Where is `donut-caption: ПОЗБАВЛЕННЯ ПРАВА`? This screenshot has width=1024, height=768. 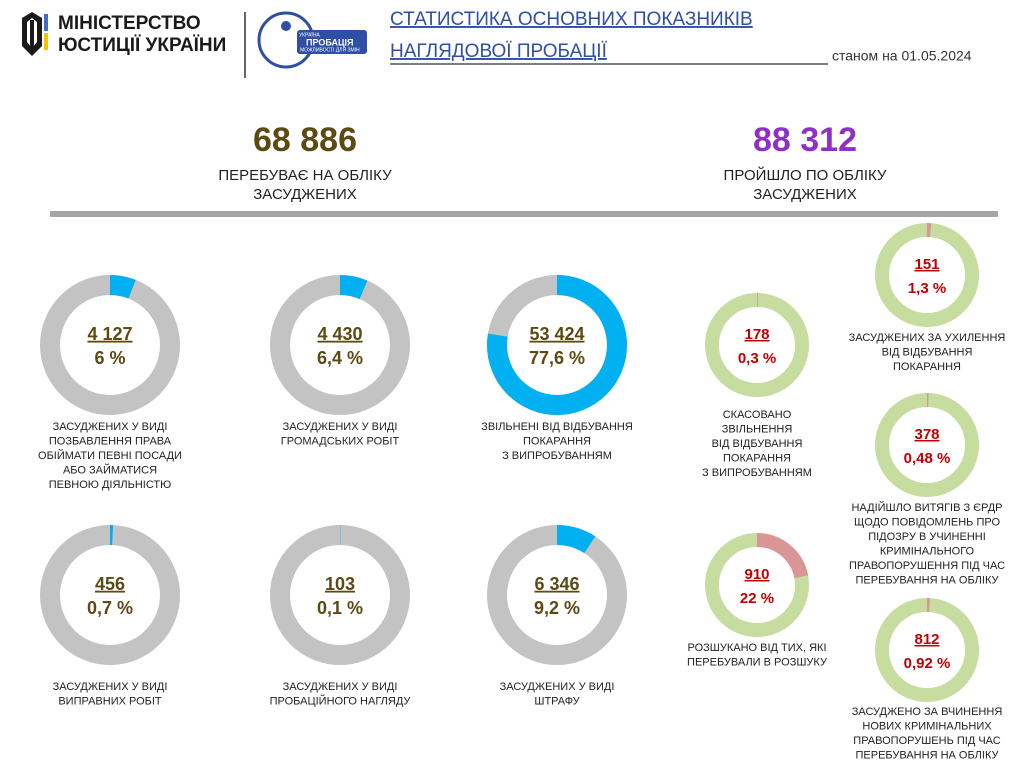
donut-caption: ПОЗБАВЛЕННЯ ПРАВА is located at coordinates (110, 441).